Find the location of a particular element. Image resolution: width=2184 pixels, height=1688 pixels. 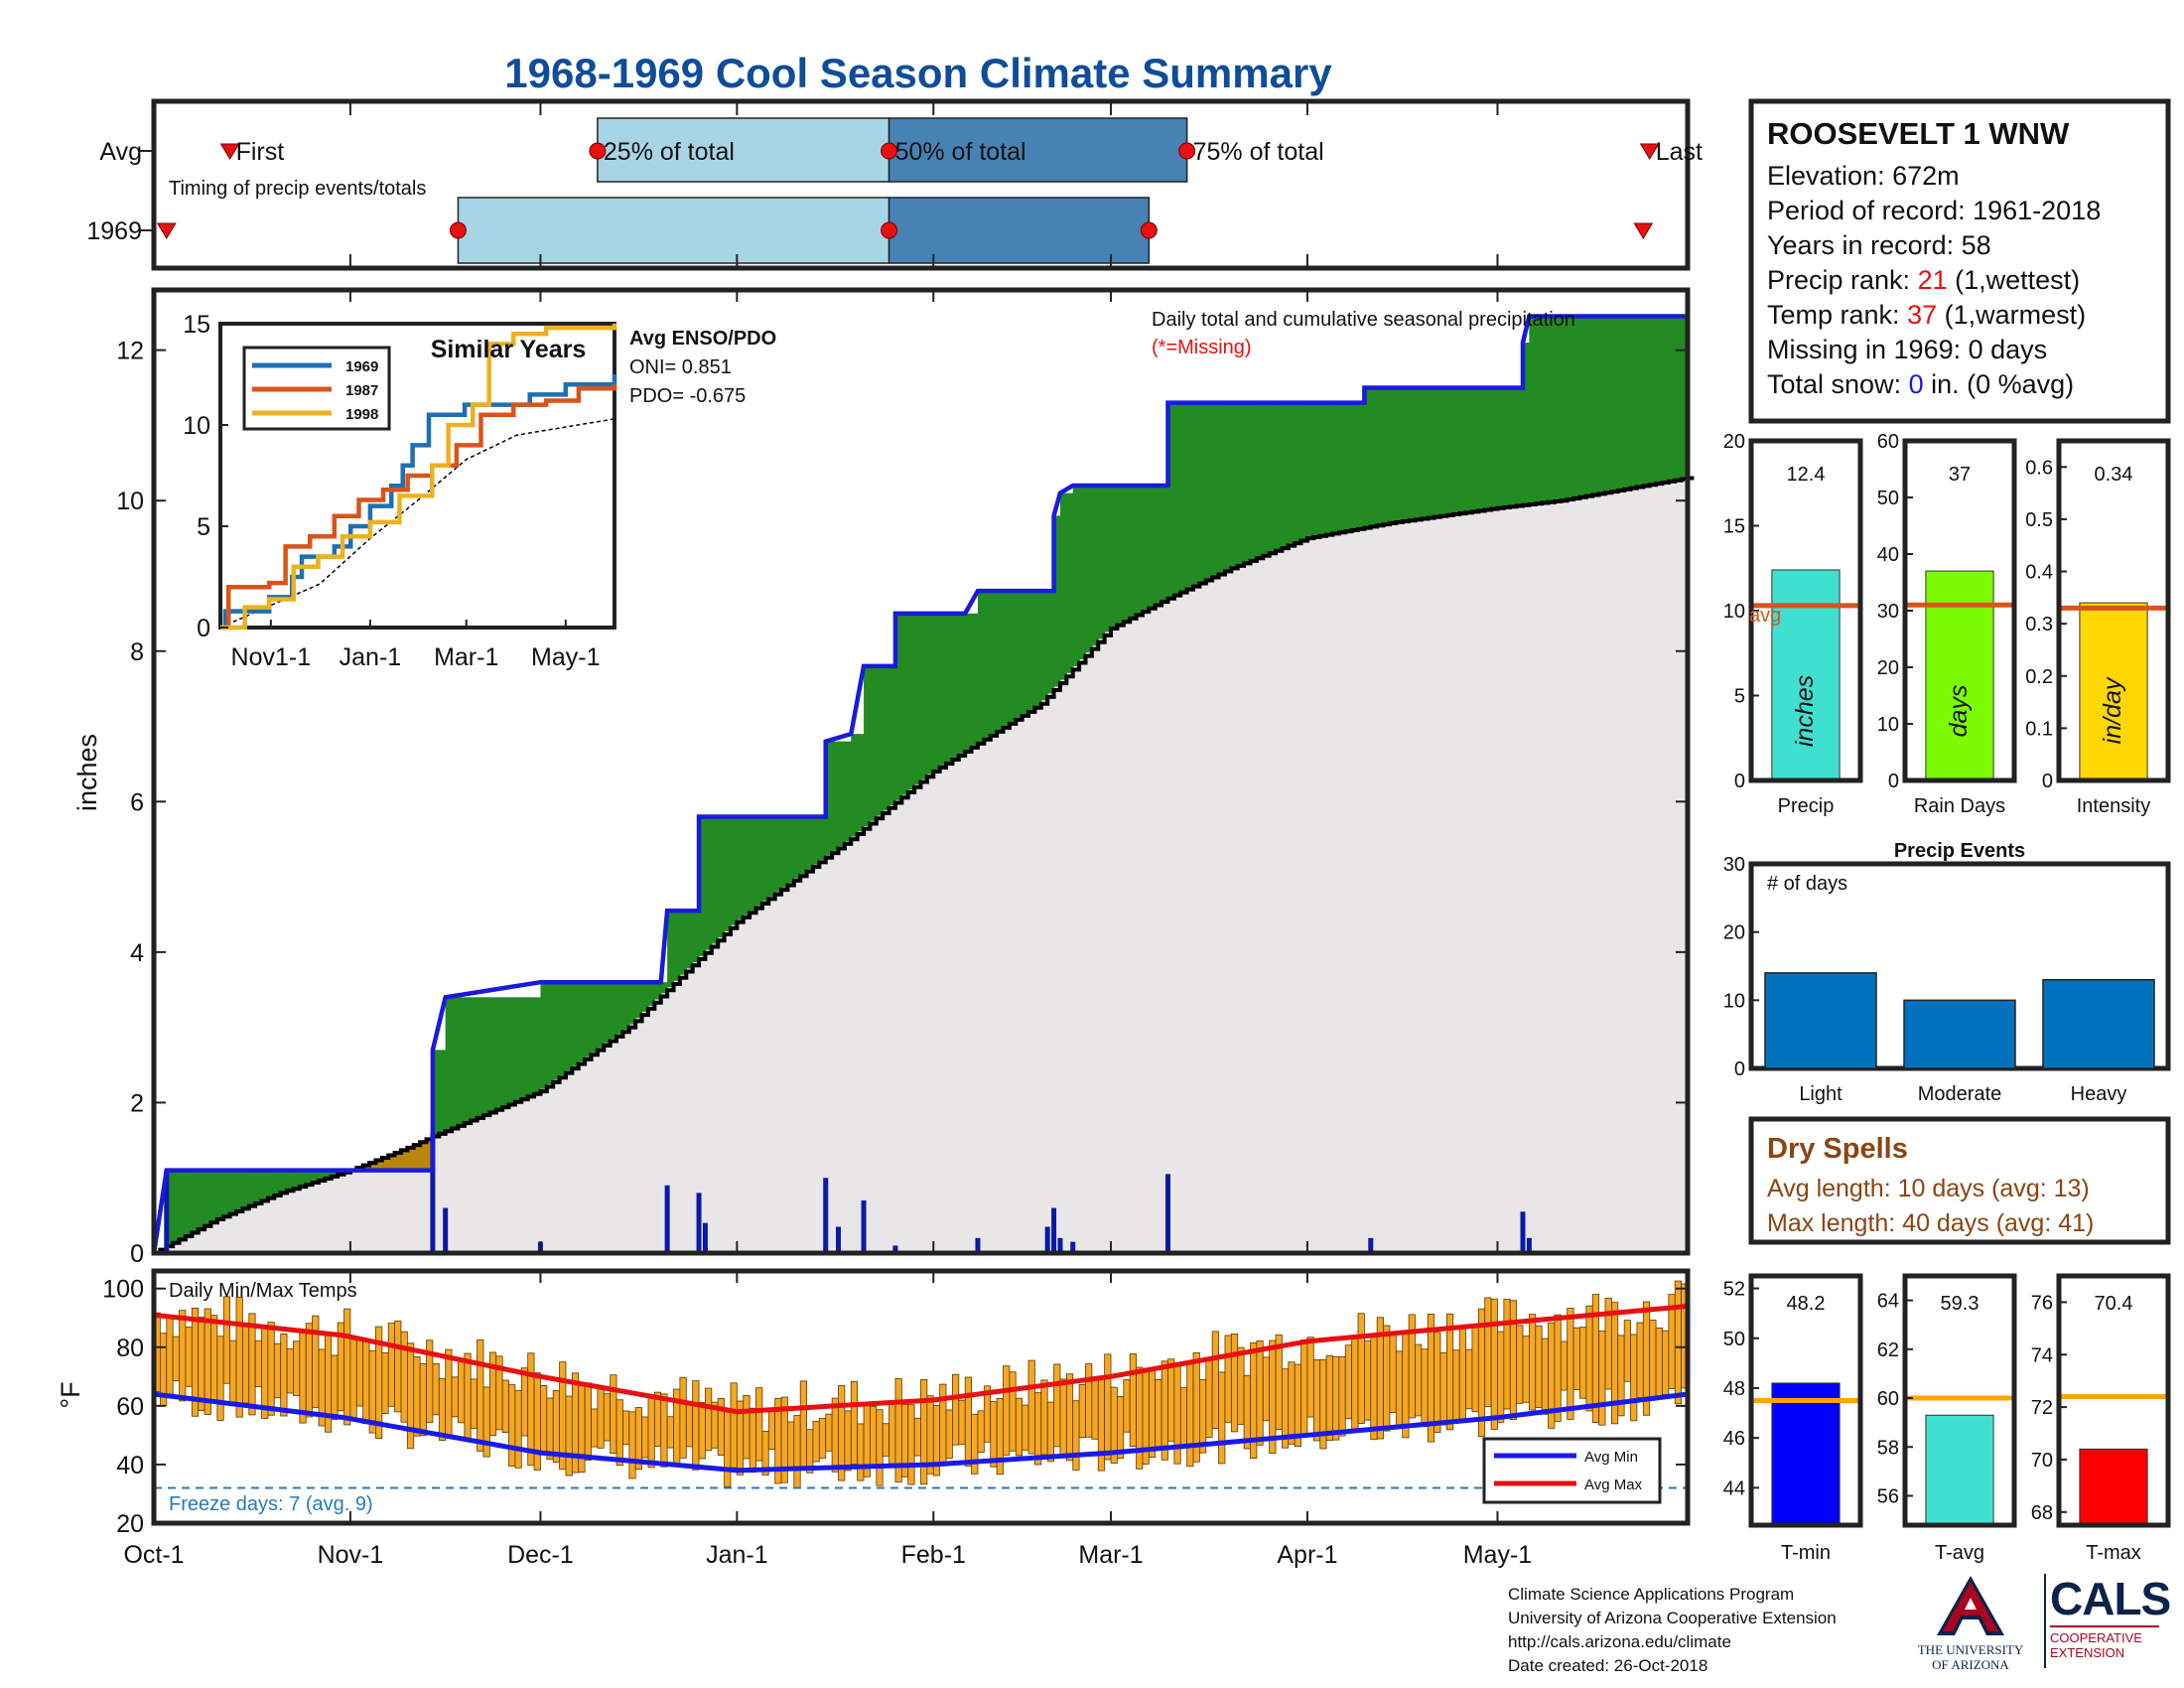

precip-y-tick-label: 2 is located at coordinates (137, 1103).